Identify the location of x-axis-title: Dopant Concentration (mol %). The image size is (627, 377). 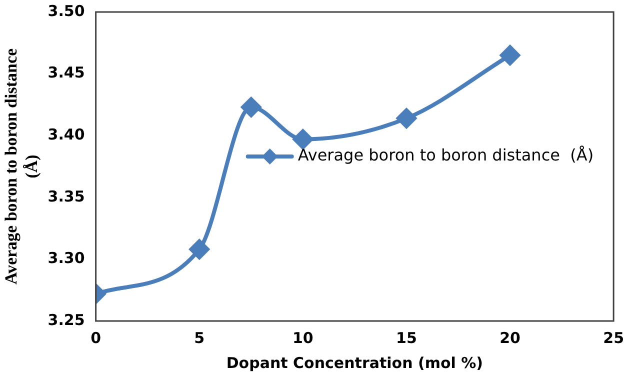
(355, 363).